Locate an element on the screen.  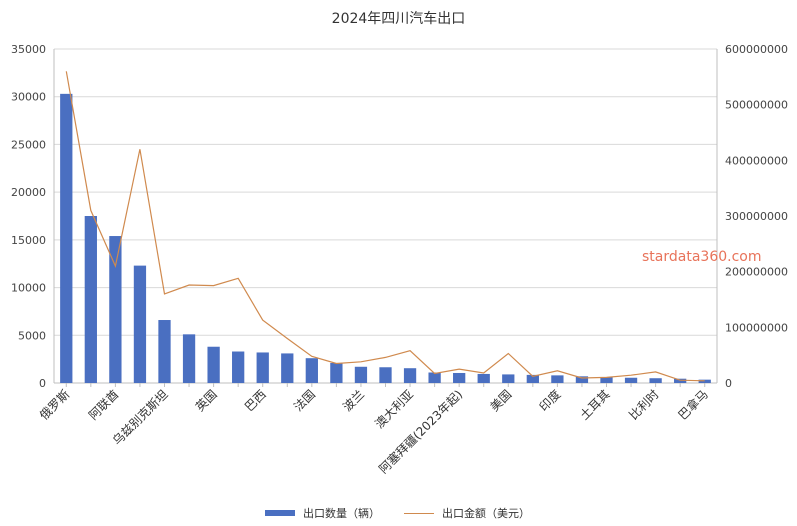
legend-swatch-line is located at coordinates (419, 513).